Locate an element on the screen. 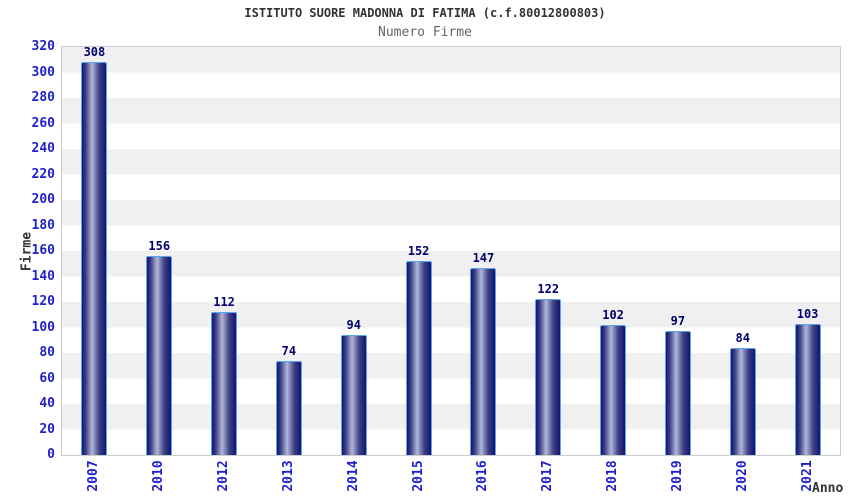 This screenshot has width=850, height=500. y-tick-label: 140 is located at coordinates (43, 276).